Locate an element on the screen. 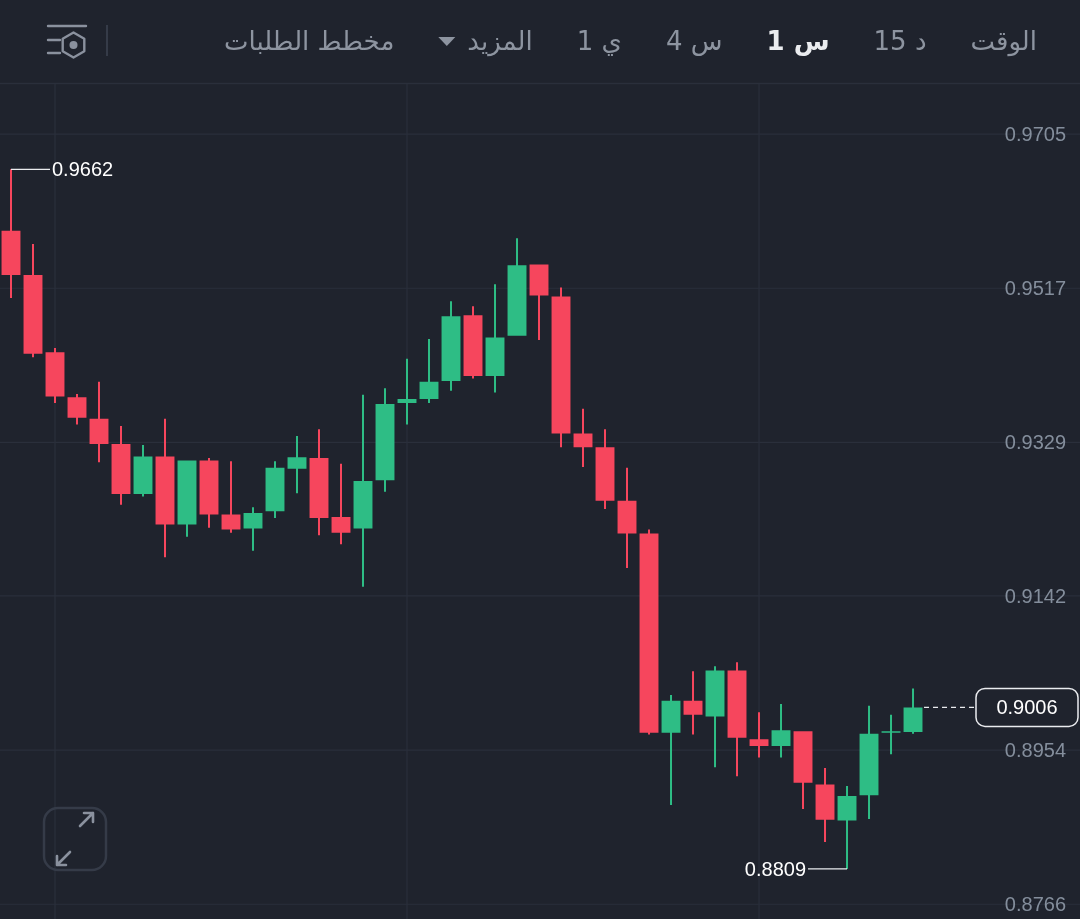  ref-line-label: 0.9006 is located at coordinates (1027, 707).